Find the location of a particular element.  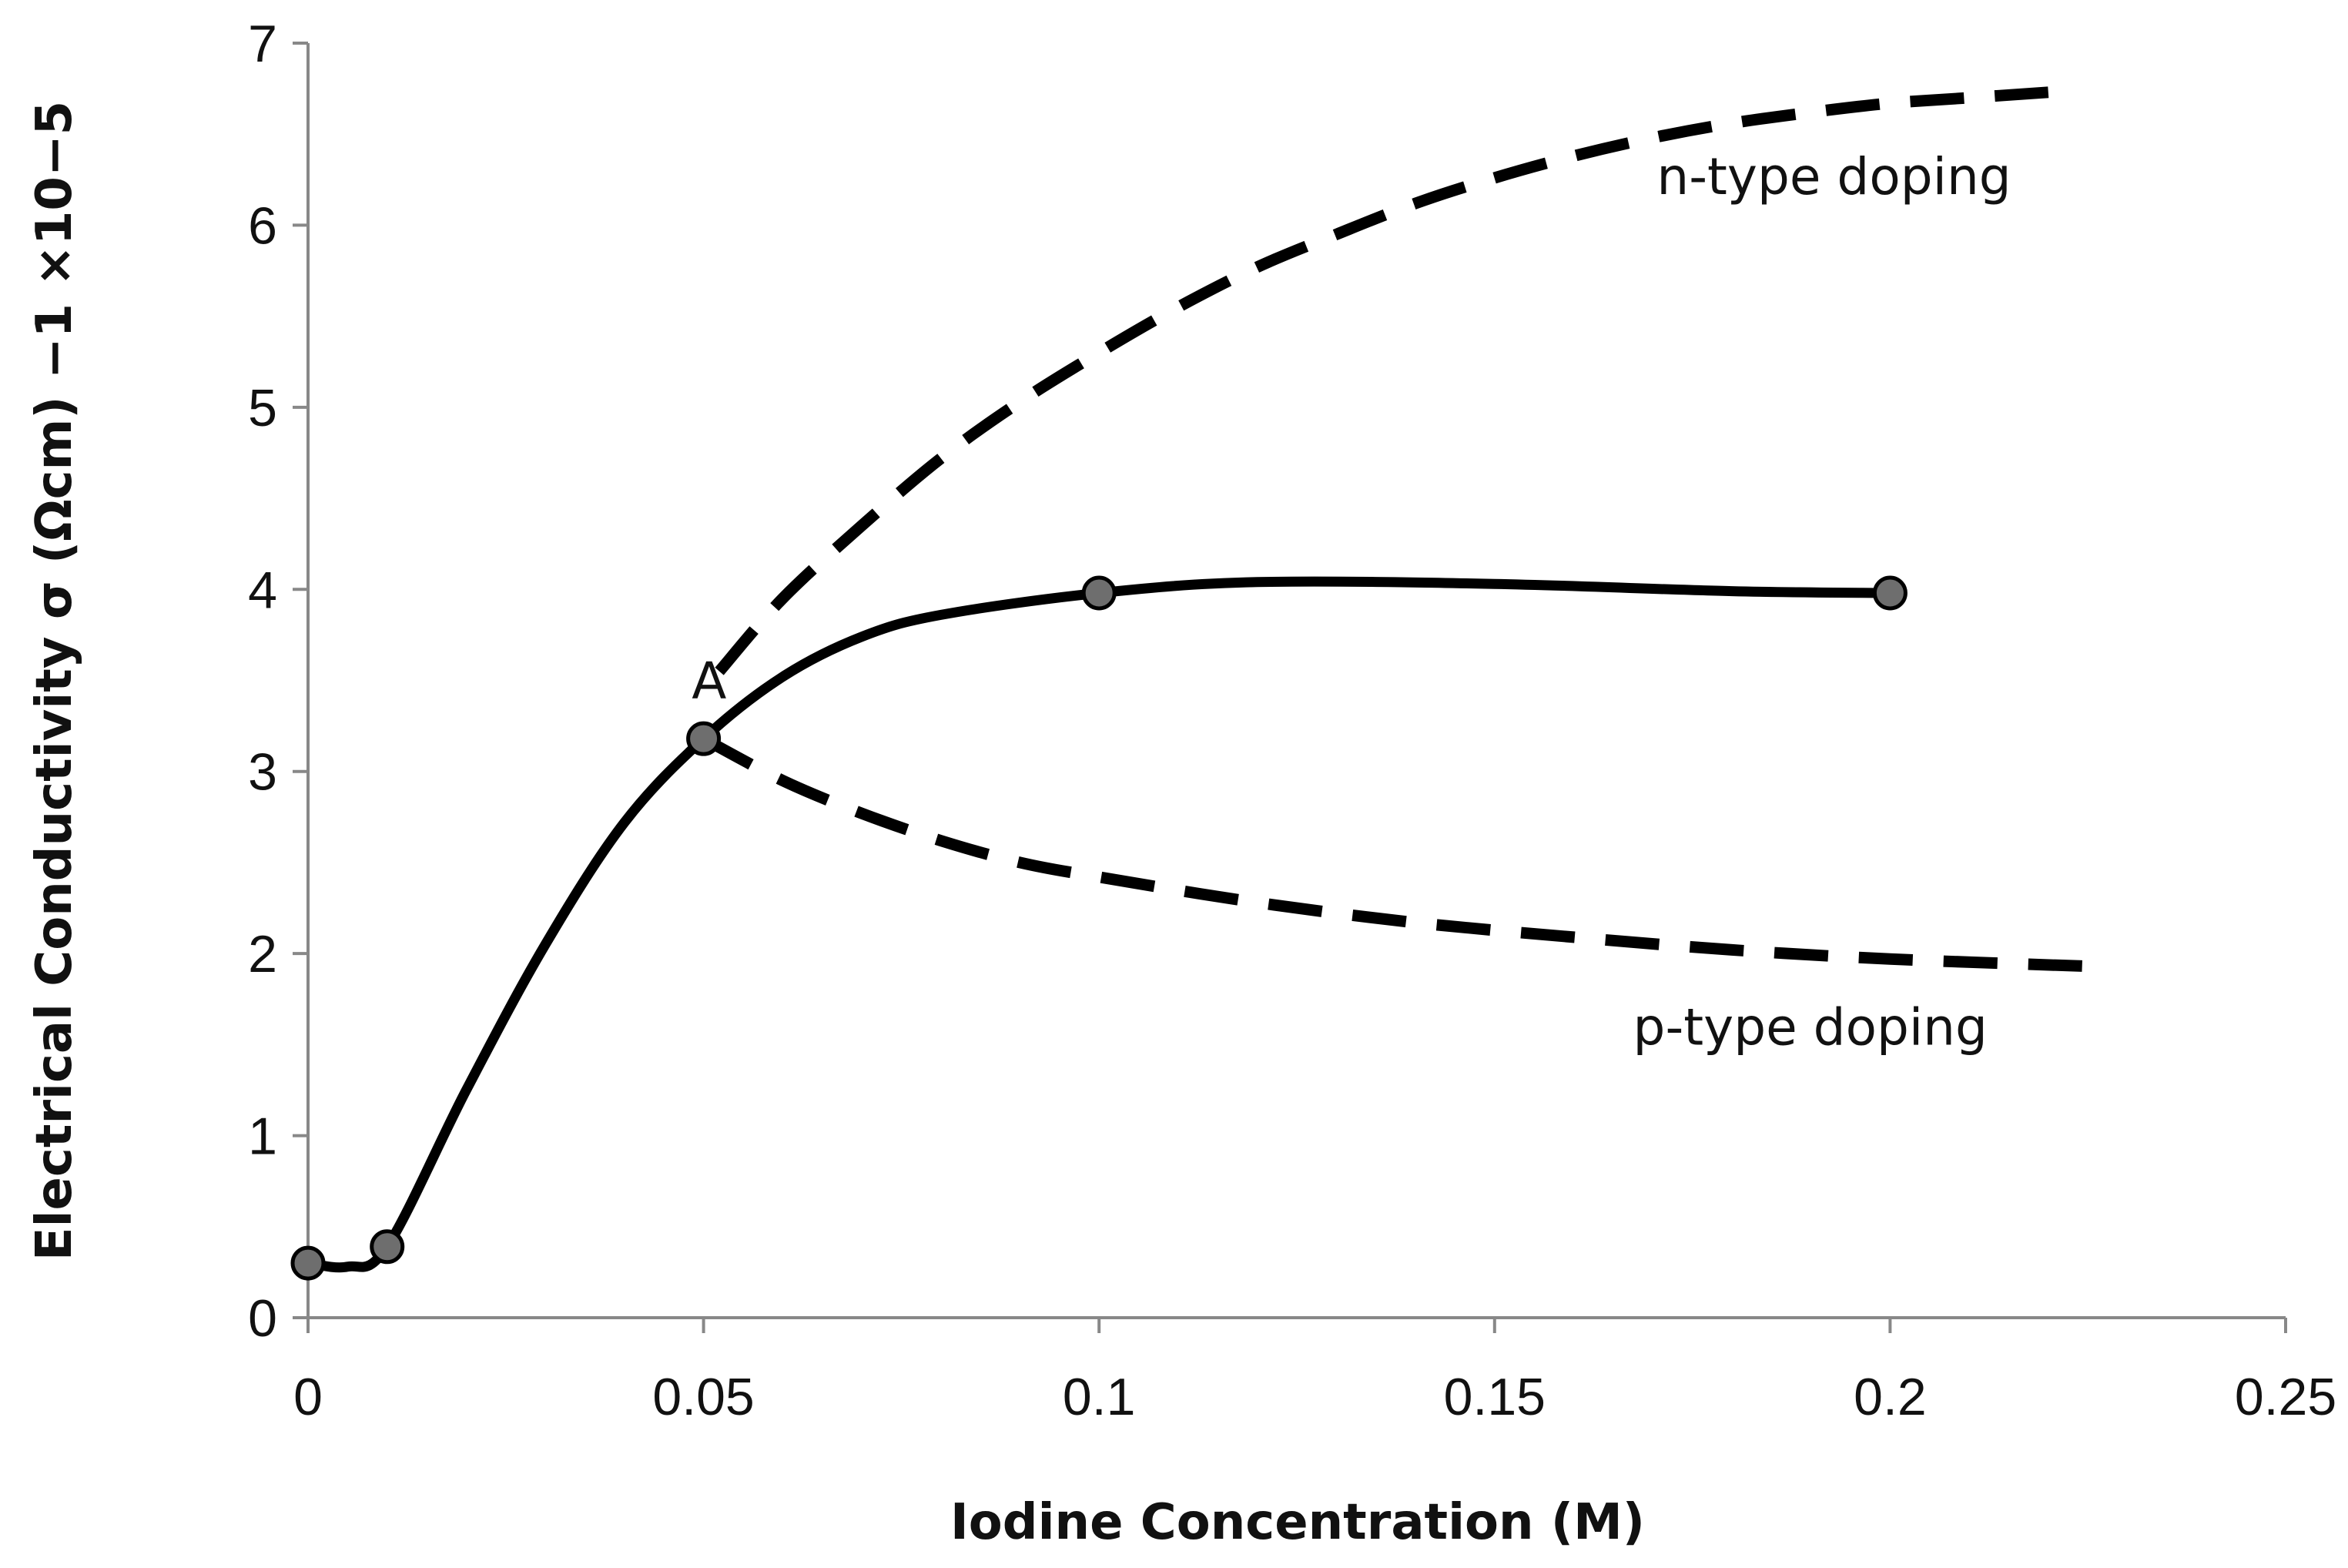

y-tick-label: 4 is located at coordinates (262, 590).